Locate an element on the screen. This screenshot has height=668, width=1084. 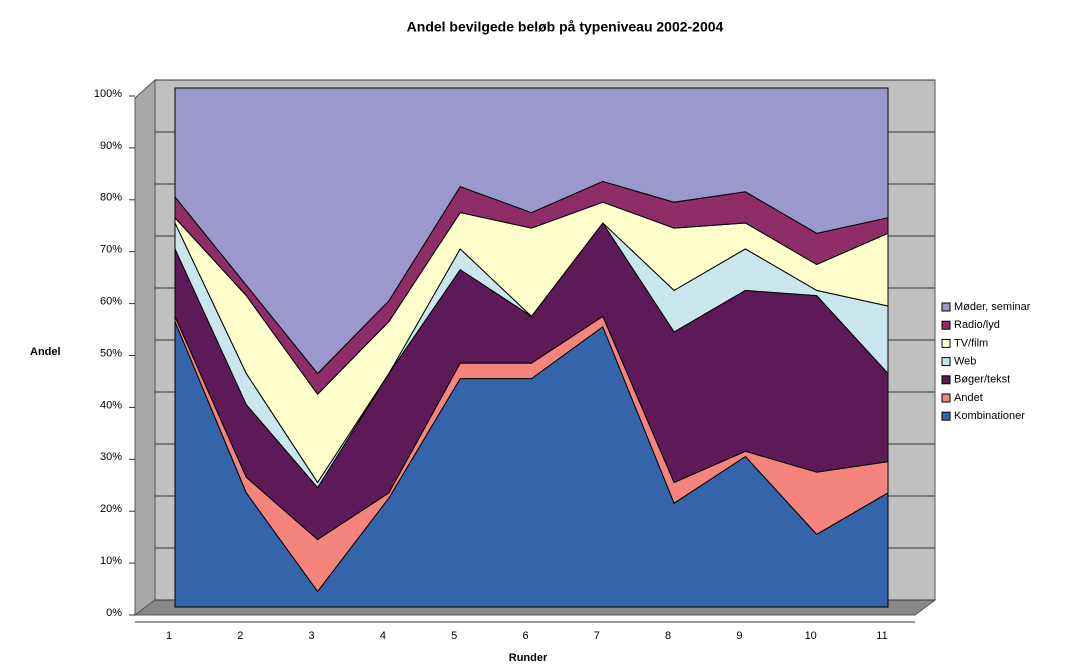
y-tick-label: 60% is located at coordinates (111, 302).